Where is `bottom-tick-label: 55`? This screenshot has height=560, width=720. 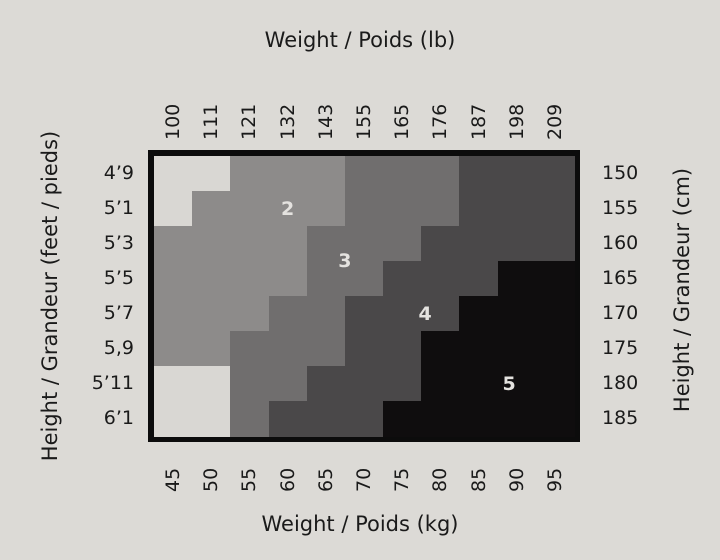
bottom-tick-label: 55 is located at coordinates (249, 479).